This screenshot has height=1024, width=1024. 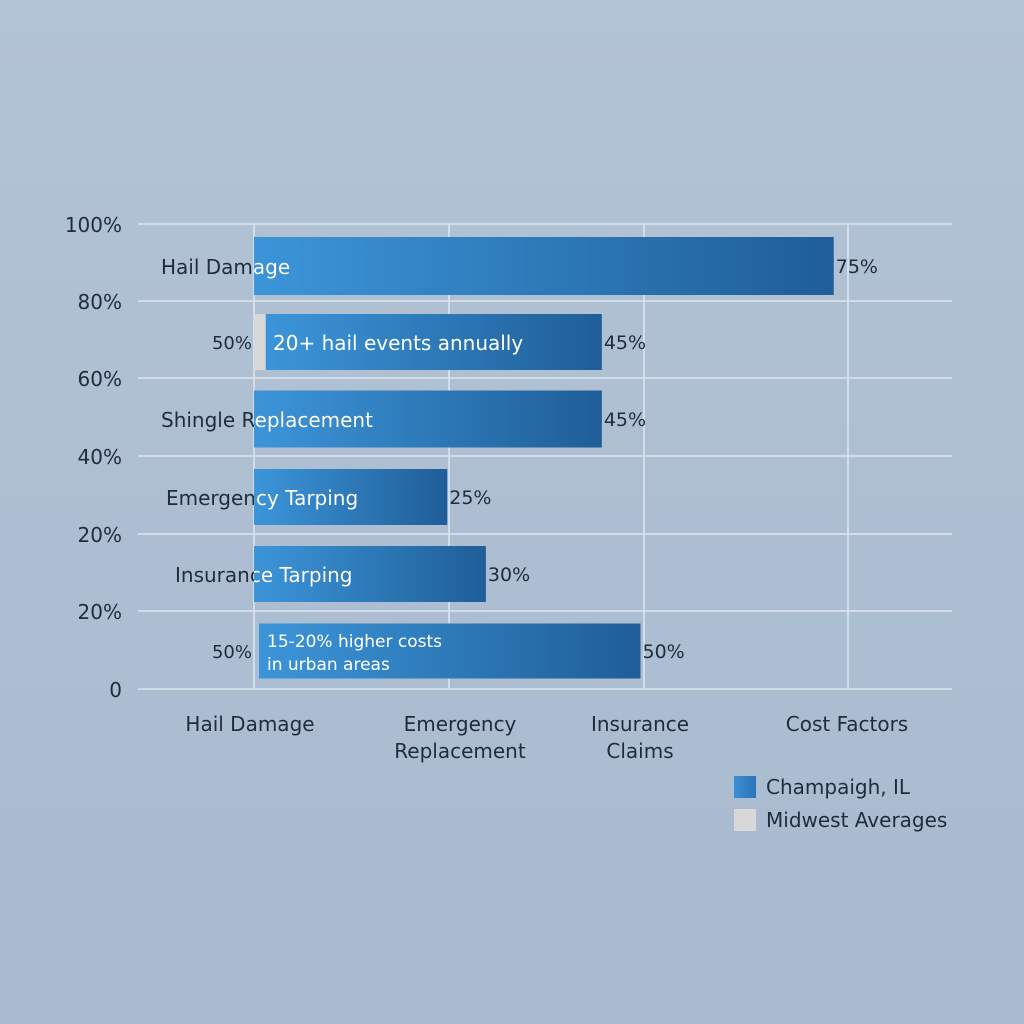 I want to click on bar-category-label: 20+ hail events annually, so click(x=398, y=343).